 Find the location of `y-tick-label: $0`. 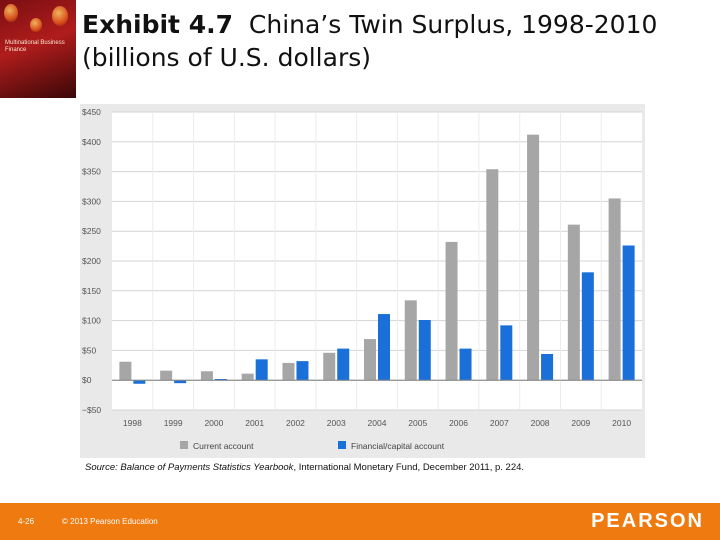

y-tick-label: $0 is located at coordinates (87, 380).